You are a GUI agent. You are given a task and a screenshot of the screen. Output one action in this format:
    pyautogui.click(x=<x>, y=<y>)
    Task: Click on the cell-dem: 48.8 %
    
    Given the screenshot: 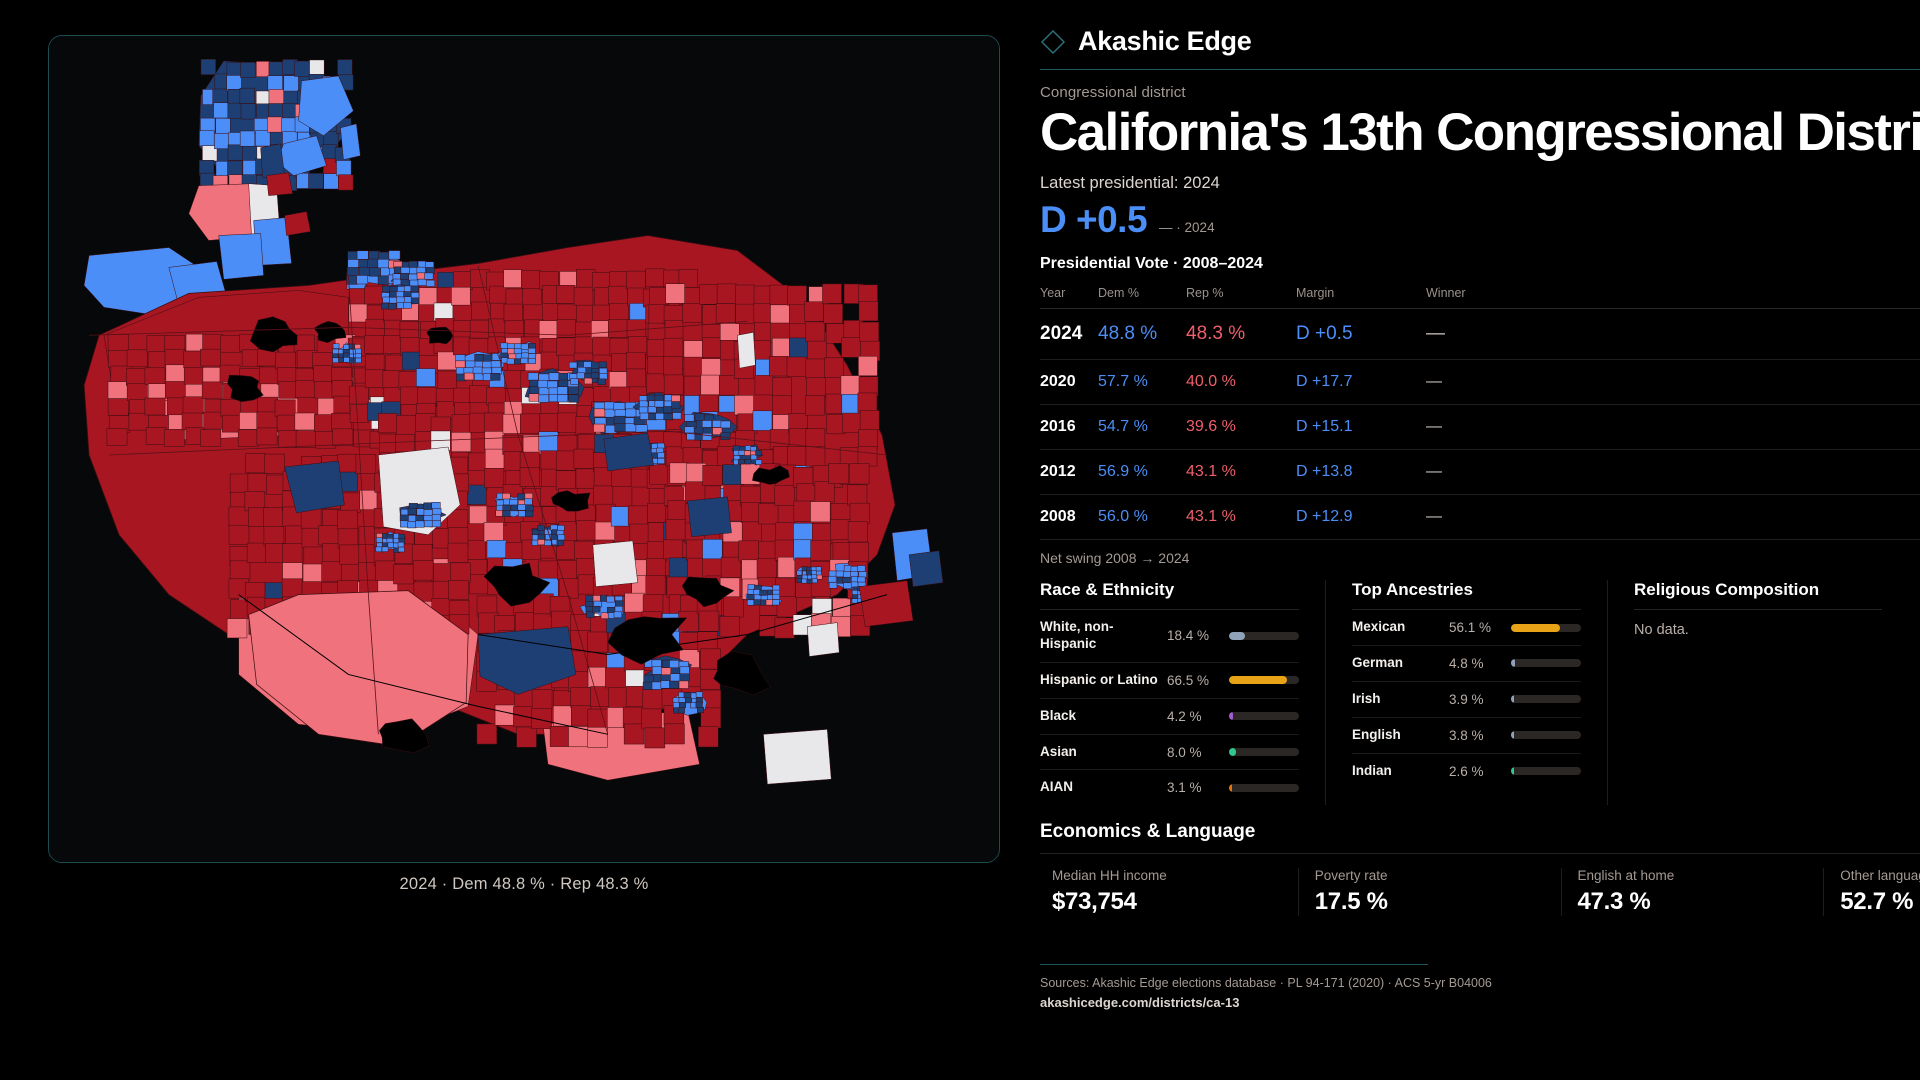 What is the action you would take?
    pyautogui.click(x=1142, y=334)
    